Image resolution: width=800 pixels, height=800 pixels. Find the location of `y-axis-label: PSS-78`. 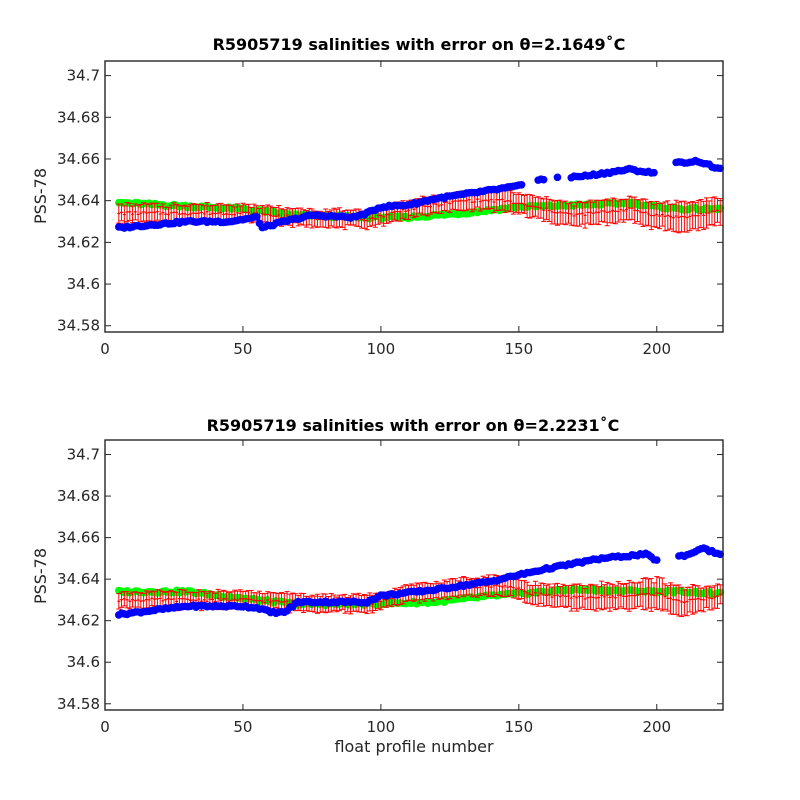

y-axis-label: PSS-78 is located at coordinates (40, 196).